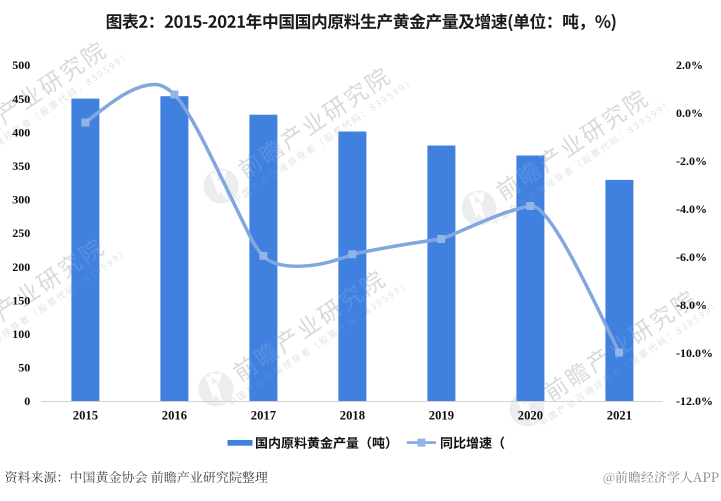  Describe the element at coordinates (691, 257) in the screenshot. I see `svg-text: -6.0%` at that location.